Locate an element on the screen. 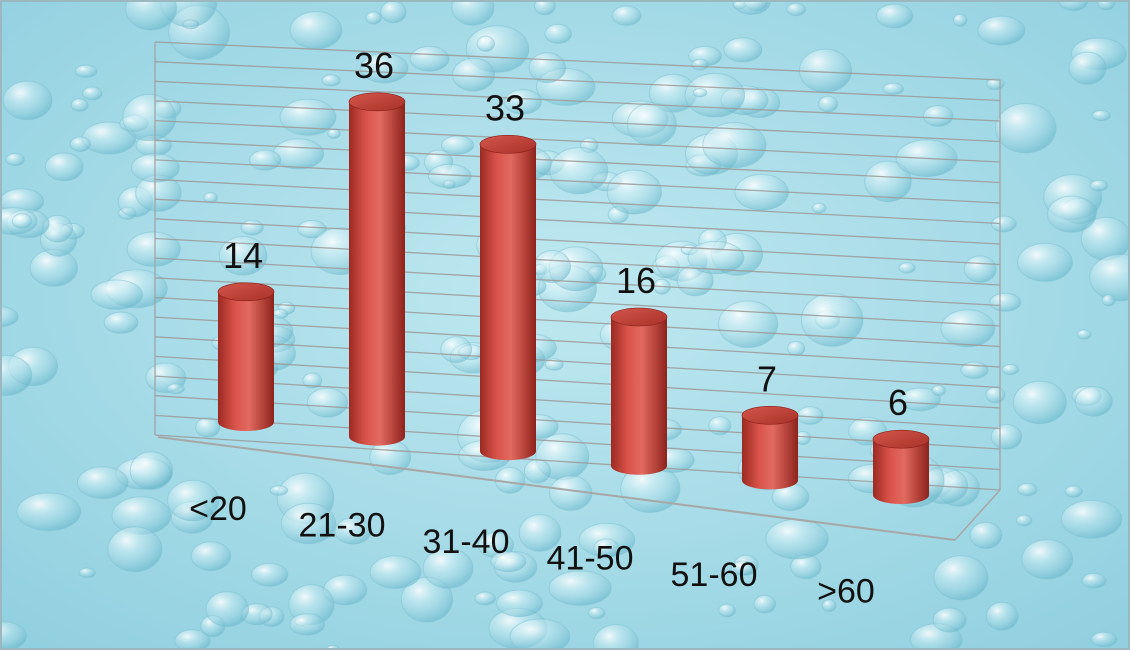  category-label: 21-30 is located at coordinates (342, 526).